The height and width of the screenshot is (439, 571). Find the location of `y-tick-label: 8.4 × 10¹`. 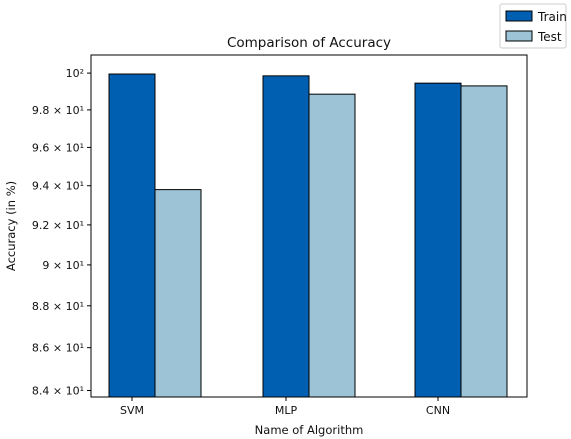

y-tick-label: 8.4 × 10¹ is located at coordinates (58, 390).